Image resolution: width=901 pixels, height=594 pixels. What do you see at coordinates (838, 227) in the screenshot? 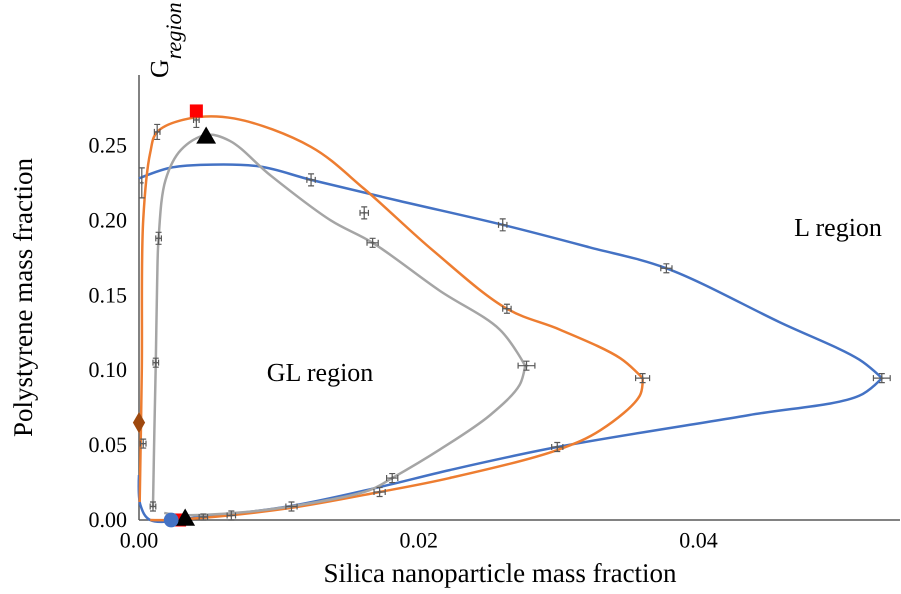
I see `annotation: L region` at bounding box center [838, 227].